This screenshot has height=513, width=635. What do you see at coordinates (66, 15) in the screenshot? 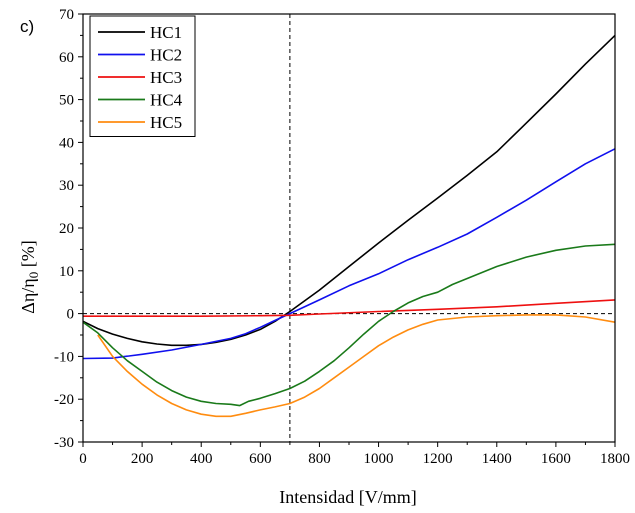
I see `y-tick-label-70: 70` at bounding box center [66, 15].